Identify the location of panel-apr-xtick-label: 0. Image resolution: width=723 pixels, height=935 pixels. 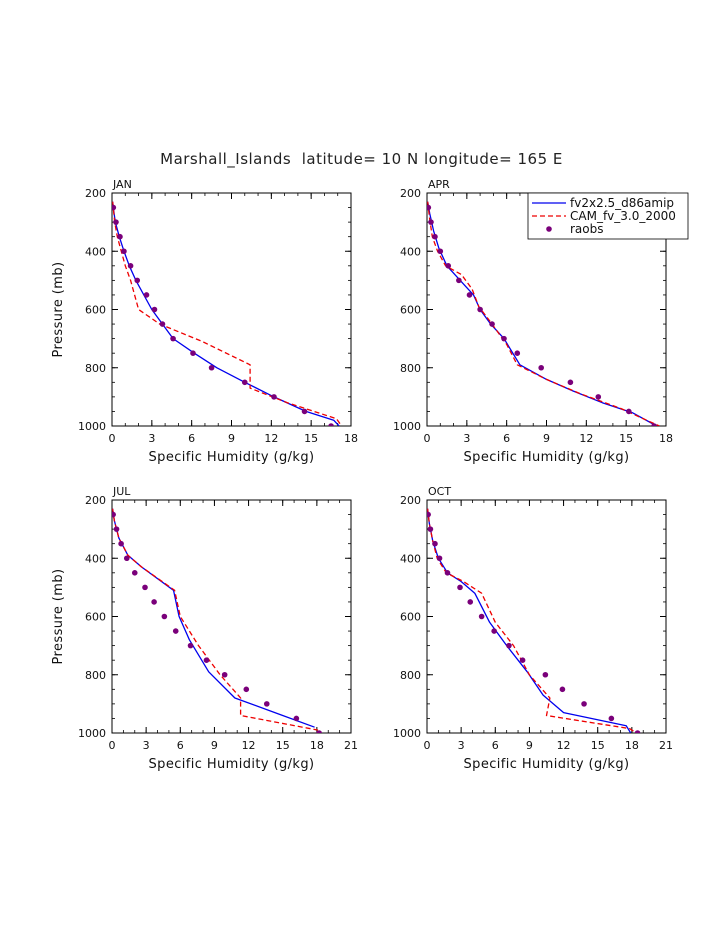
(427, 438).